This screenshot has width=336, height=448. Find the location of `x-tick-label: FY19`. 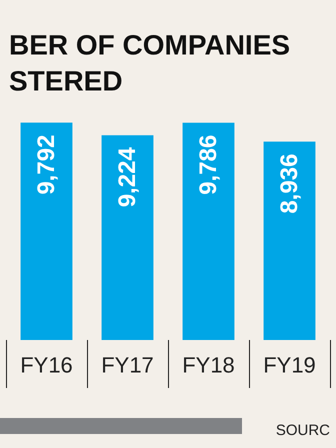

x-tick-label: FY19 is located at coordinates (289, 365).